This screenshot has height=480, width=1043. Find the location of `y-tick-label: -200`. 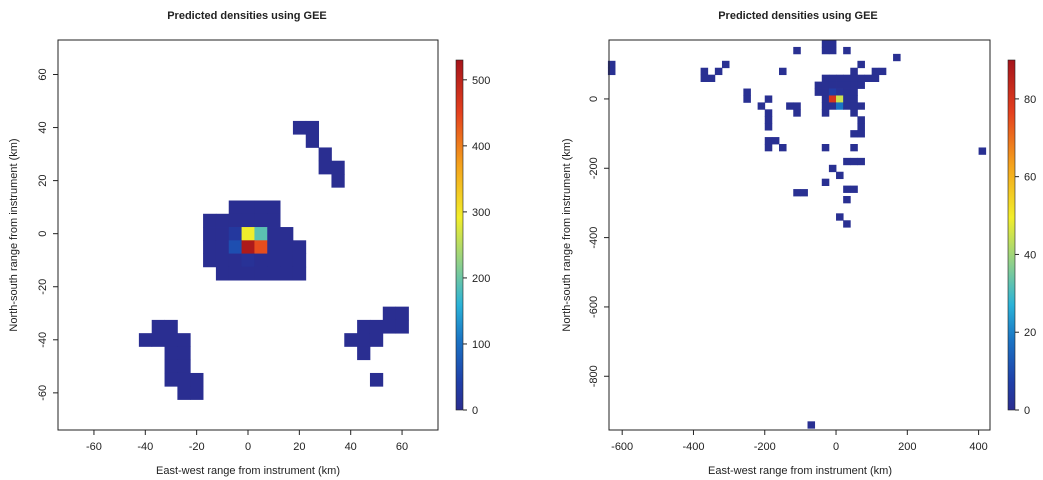

y-tick-label: -200 is located at coordinates (594, 168).